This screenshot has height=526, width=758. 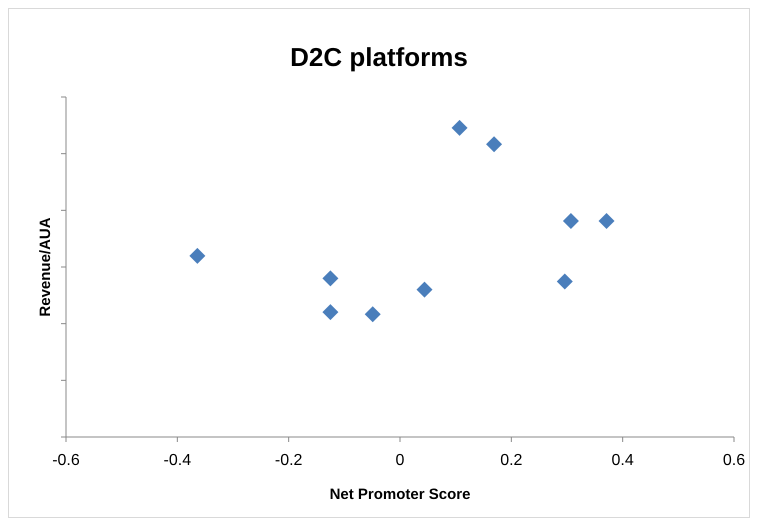 I want to click on x-tick-label: 0.2, so click(x=511, y=460).